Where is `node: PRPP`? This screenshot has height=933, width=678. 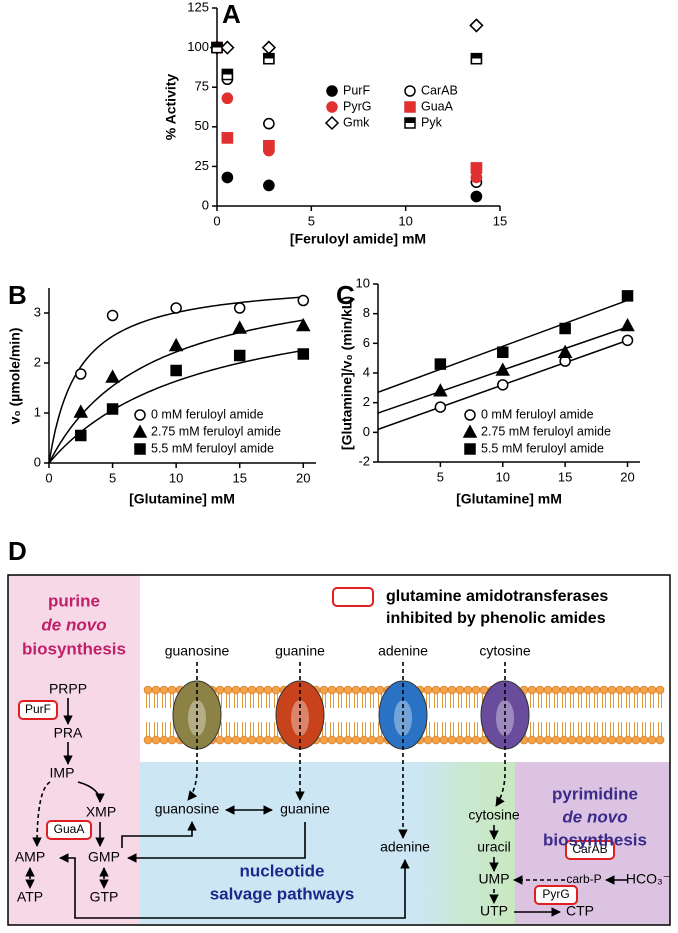 node: PRPP is located at coordinates (68, 689).